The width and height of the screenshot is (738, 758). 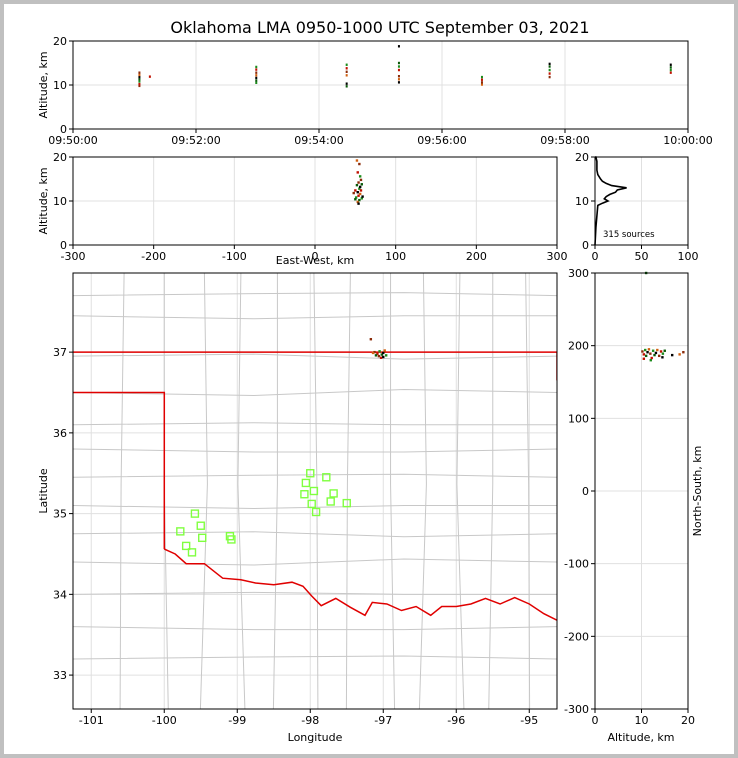 I want to click on altitude-eastwest-y-tick-label: 10, so click(x=60, y=201).